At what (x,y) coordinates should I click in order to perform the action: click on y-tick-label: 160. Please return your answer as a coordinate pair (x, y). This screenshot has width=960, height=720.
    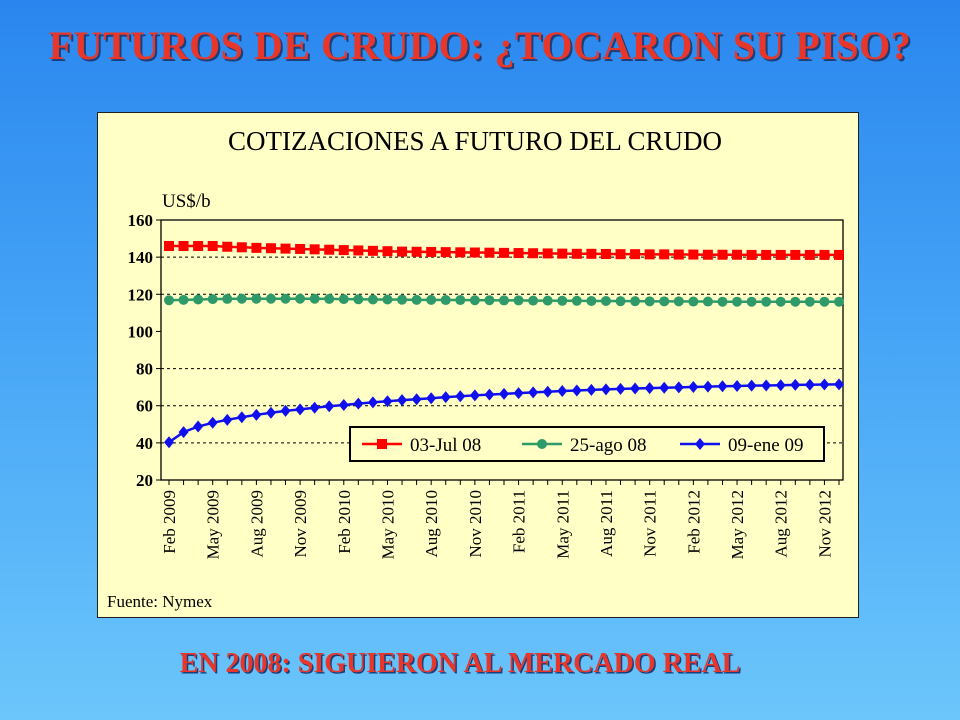
    Looking at the image, I should click on (141, 220).